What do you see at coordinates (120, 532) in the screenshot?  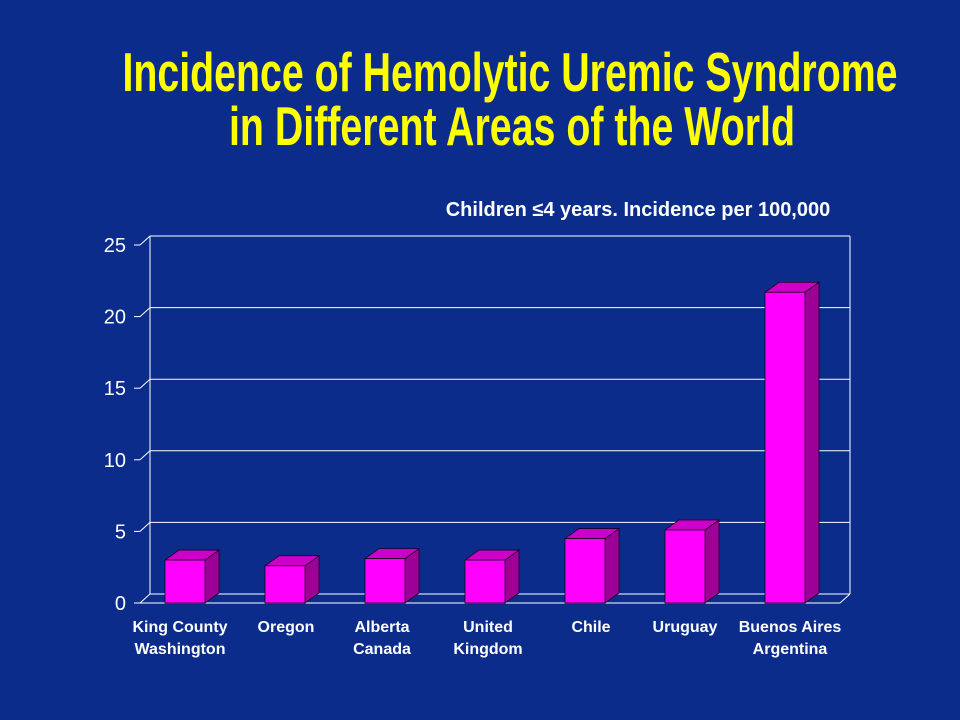 I see `y-tick-label: 5` at bounding box center [120, 532].